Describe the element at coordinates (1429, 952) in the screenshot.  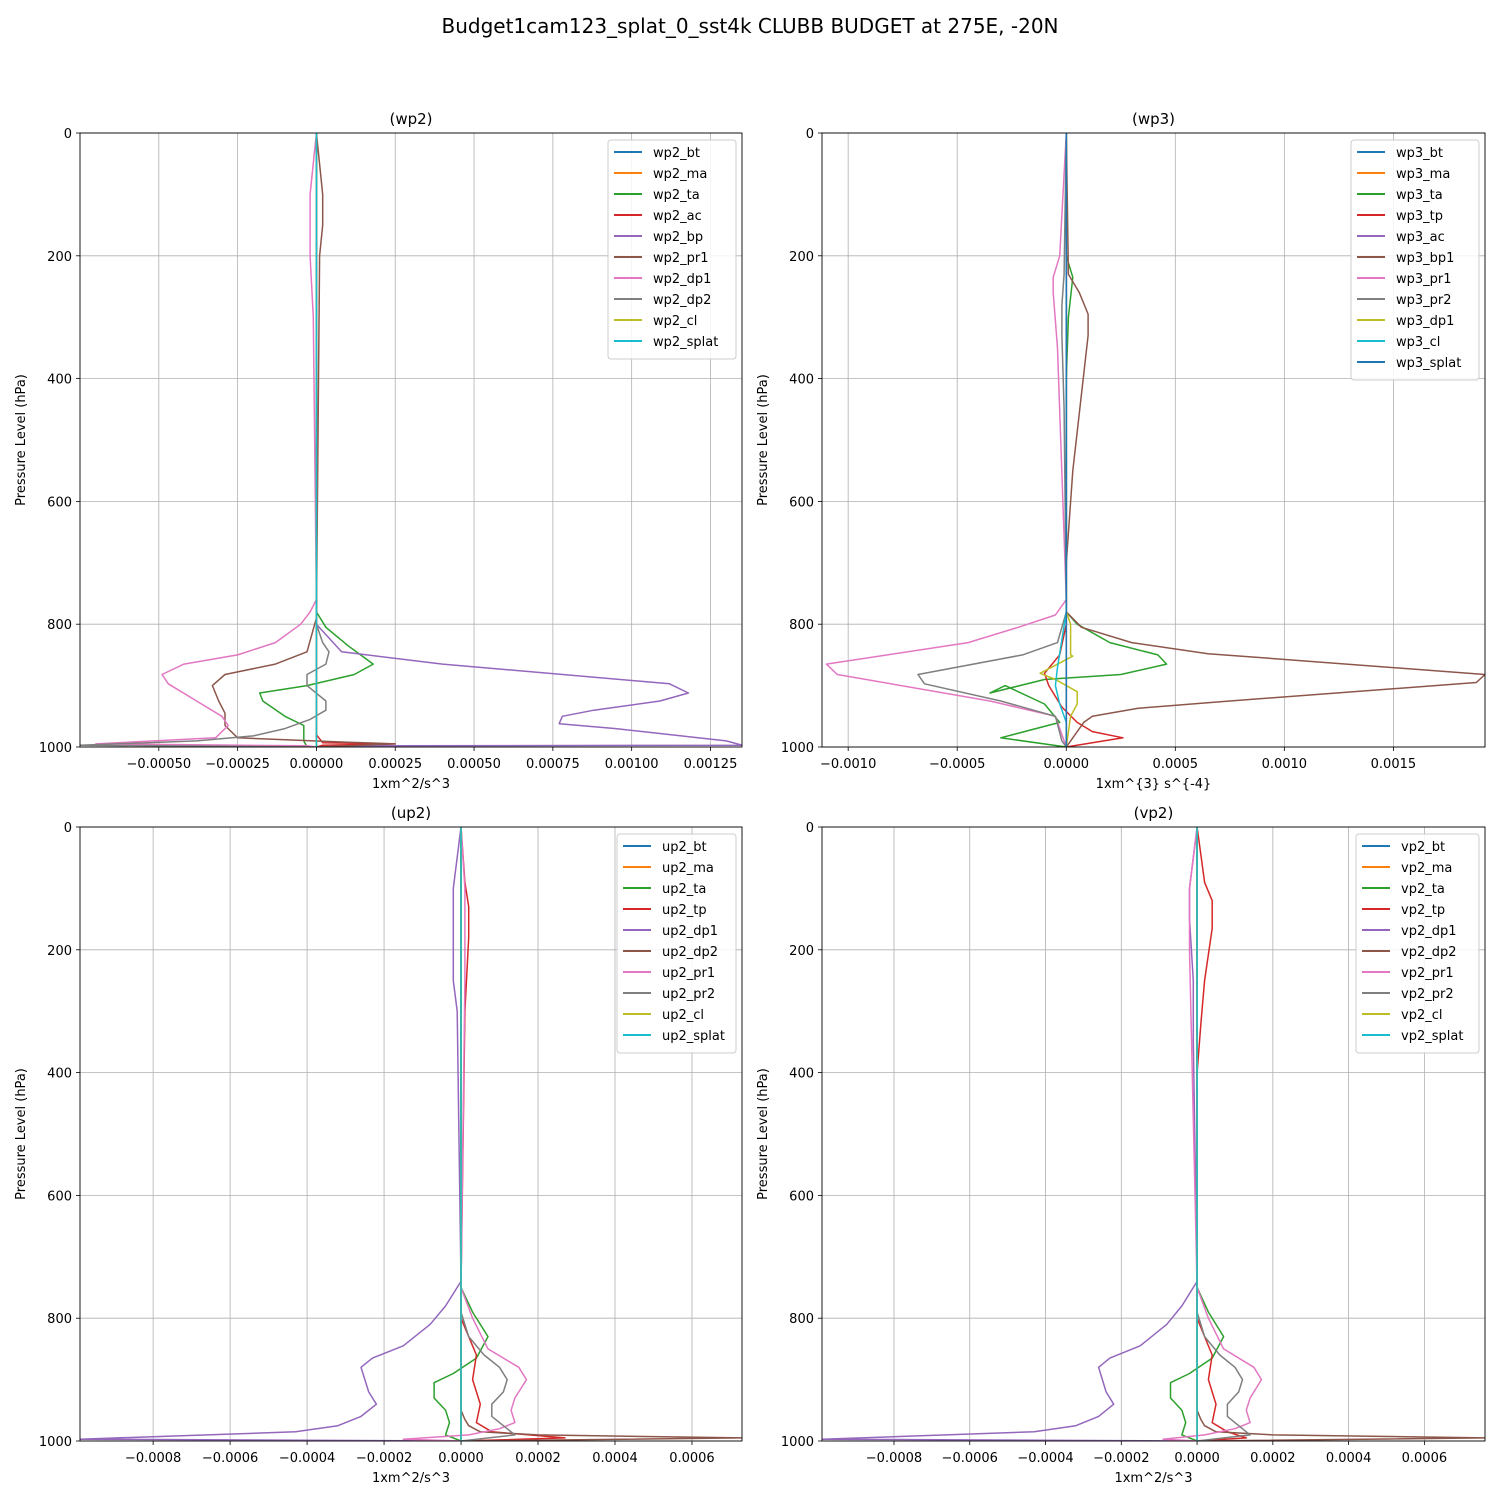
I see `legend-label: vp2_dp2` at that location.